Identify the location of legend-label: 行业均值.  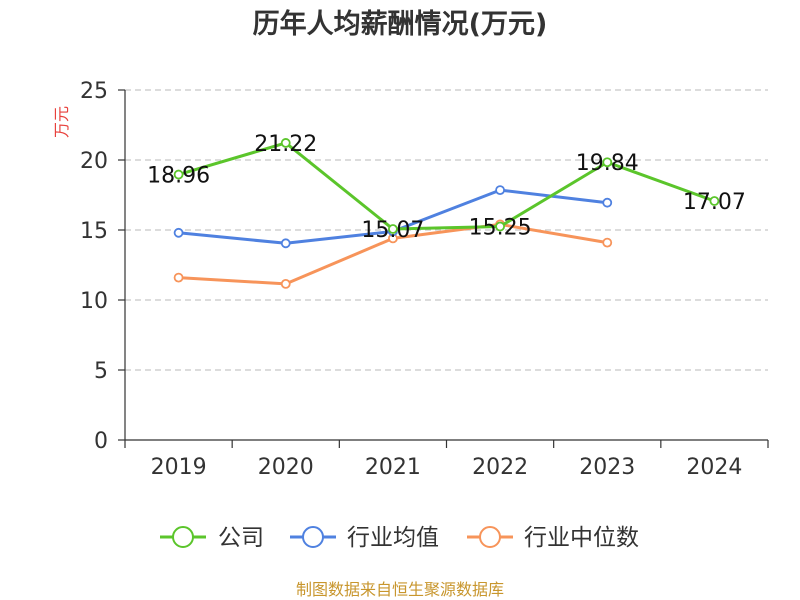
(393, 538).